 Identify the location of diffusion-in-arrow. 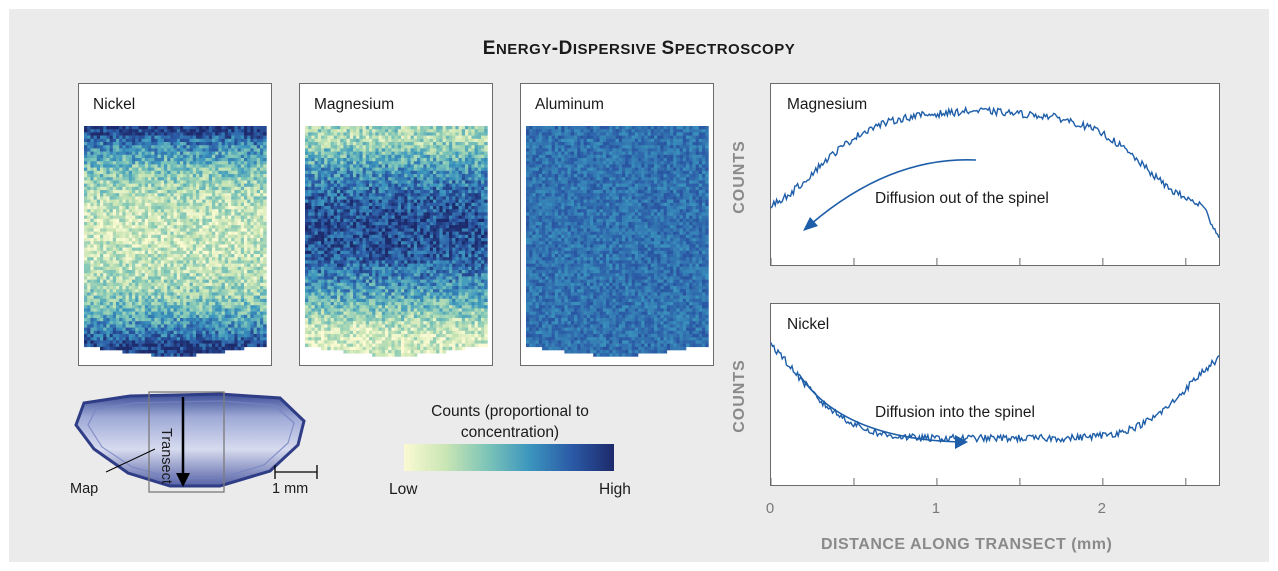
(880, 408).